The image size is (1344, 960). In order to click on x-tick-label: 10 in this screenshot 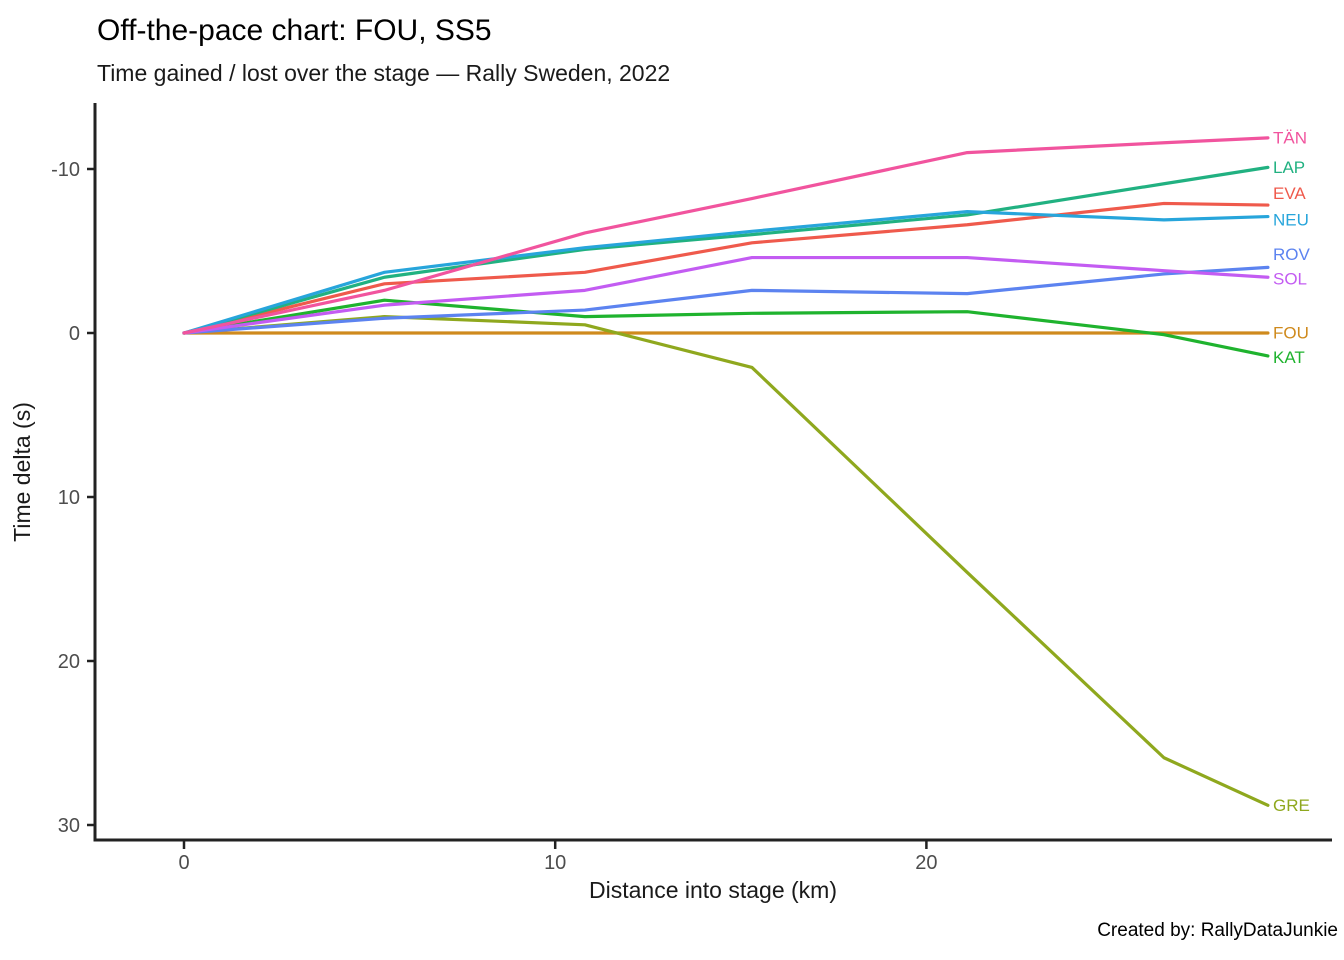, I will do `click(555, 863)`.